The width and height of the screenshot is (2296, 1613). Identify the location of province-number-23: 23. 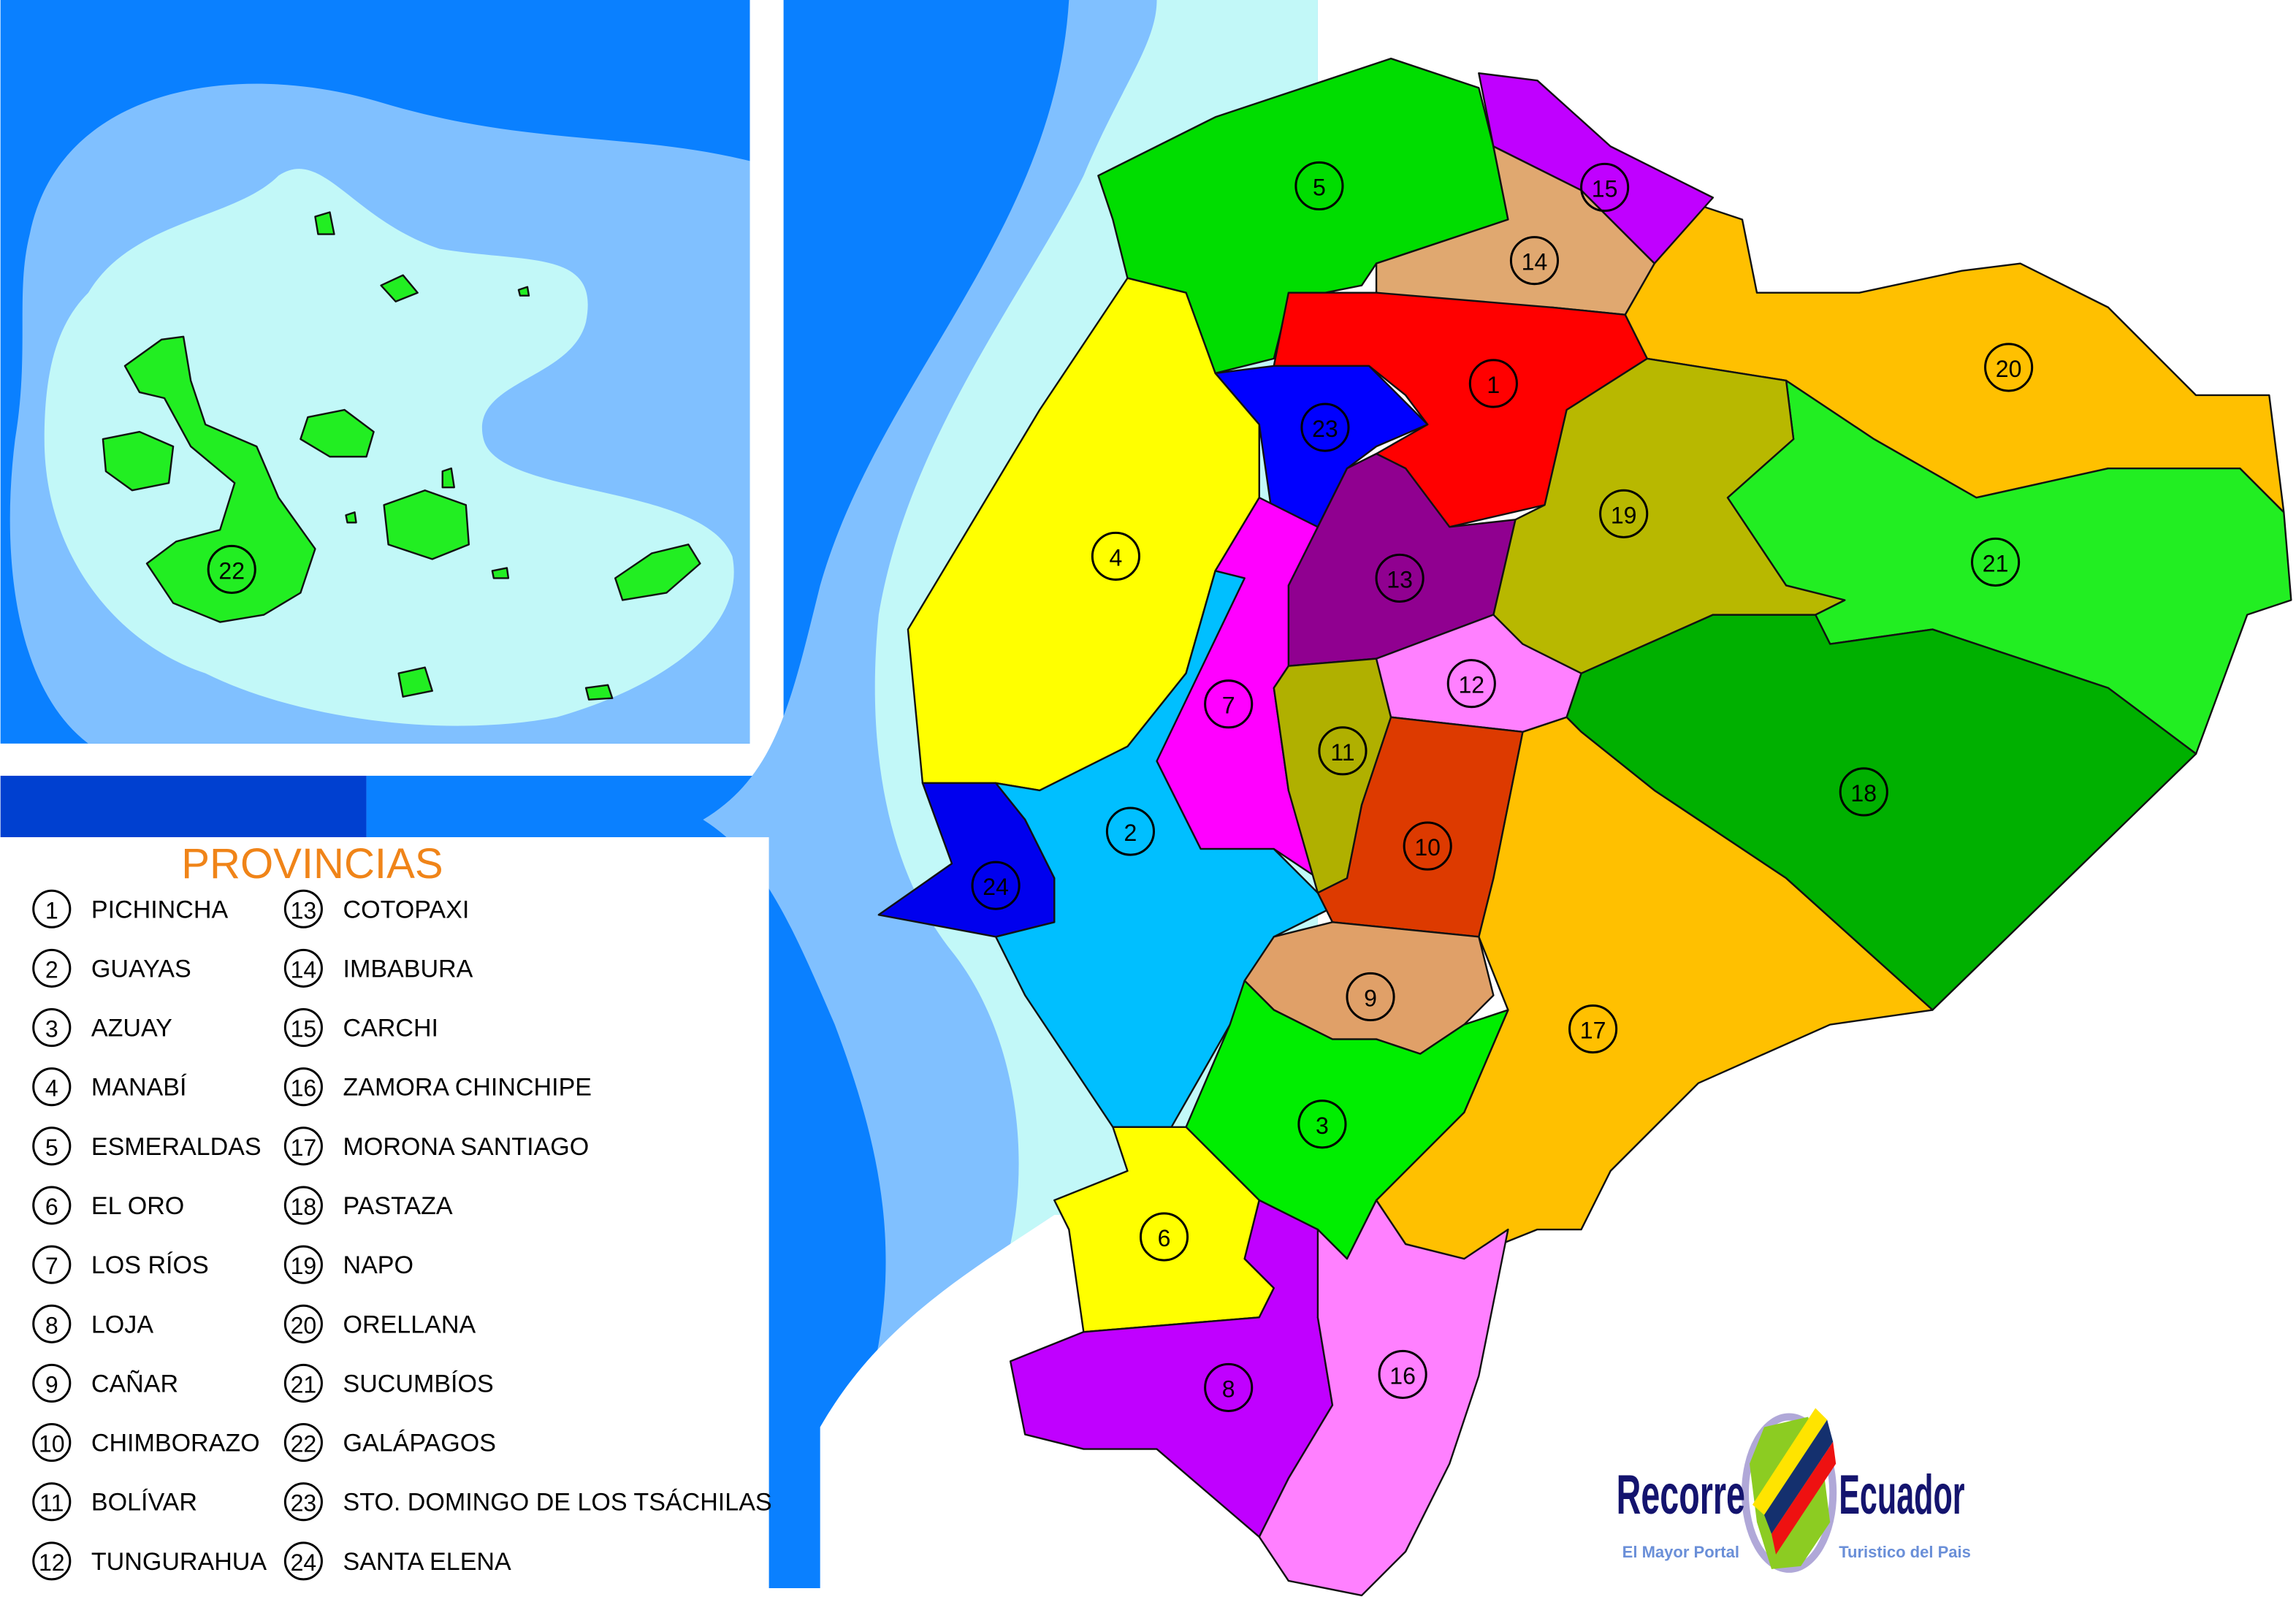
(1325, 429).